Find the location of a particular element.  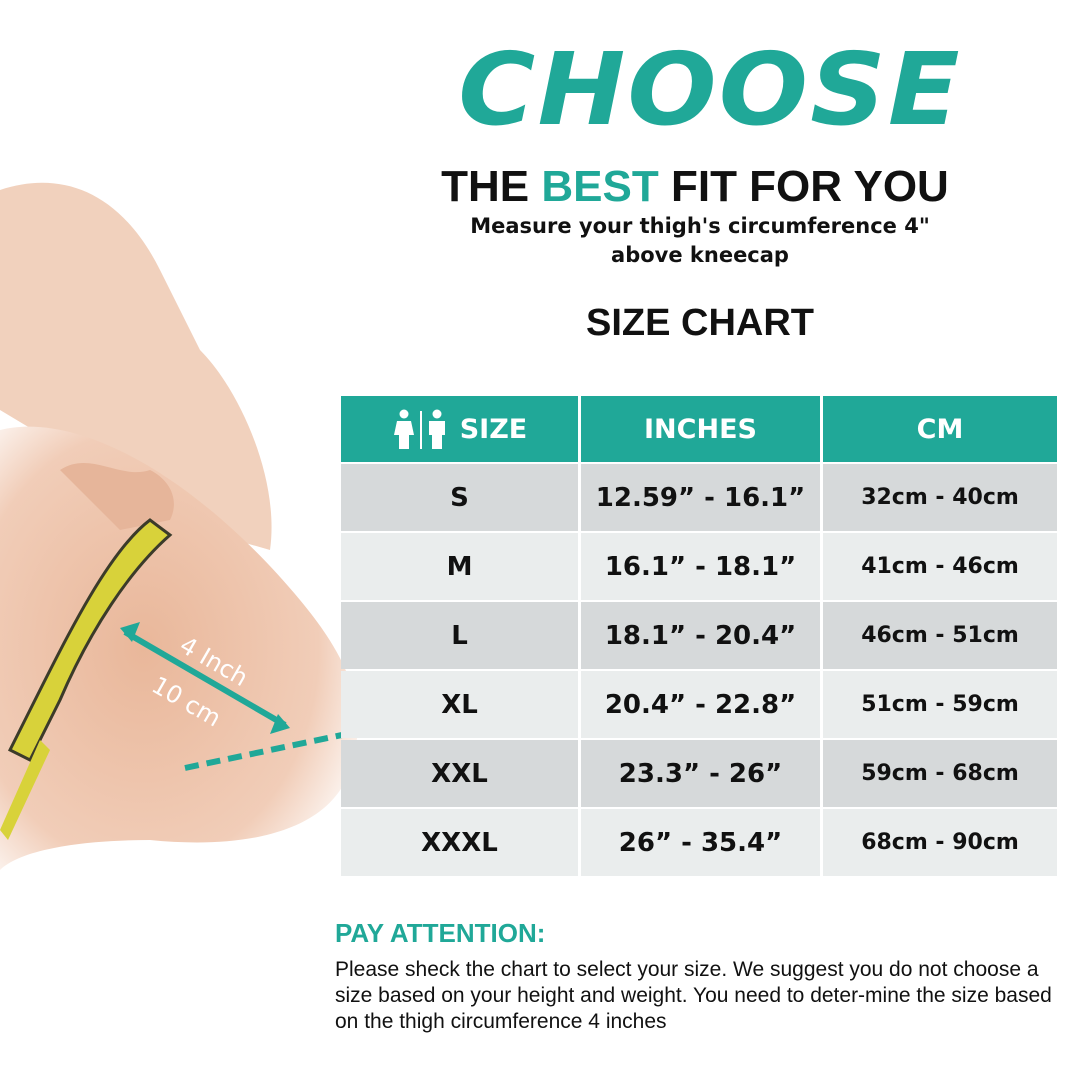

inches-cell: 16.1” - 18.1” is located at coordinates (700, 566).